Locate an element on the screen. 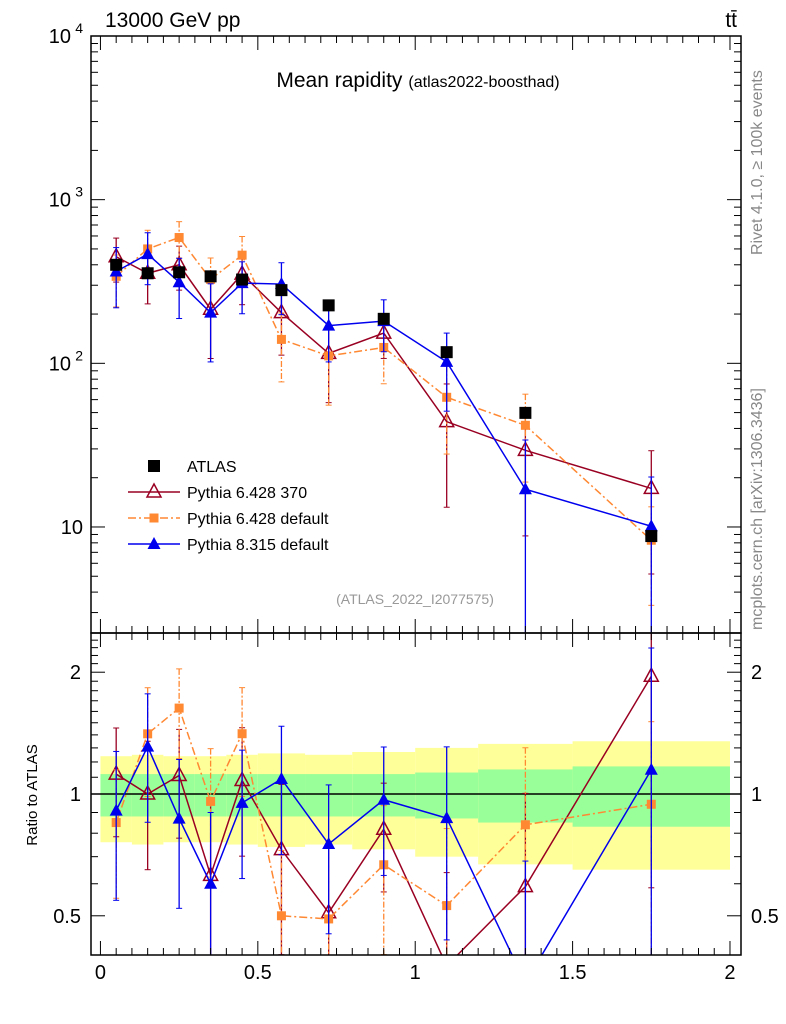 This screenshot has height=1024, width=786. ratio-ylabel: Ratio to ATLAS is located at coordinates (32, 794).